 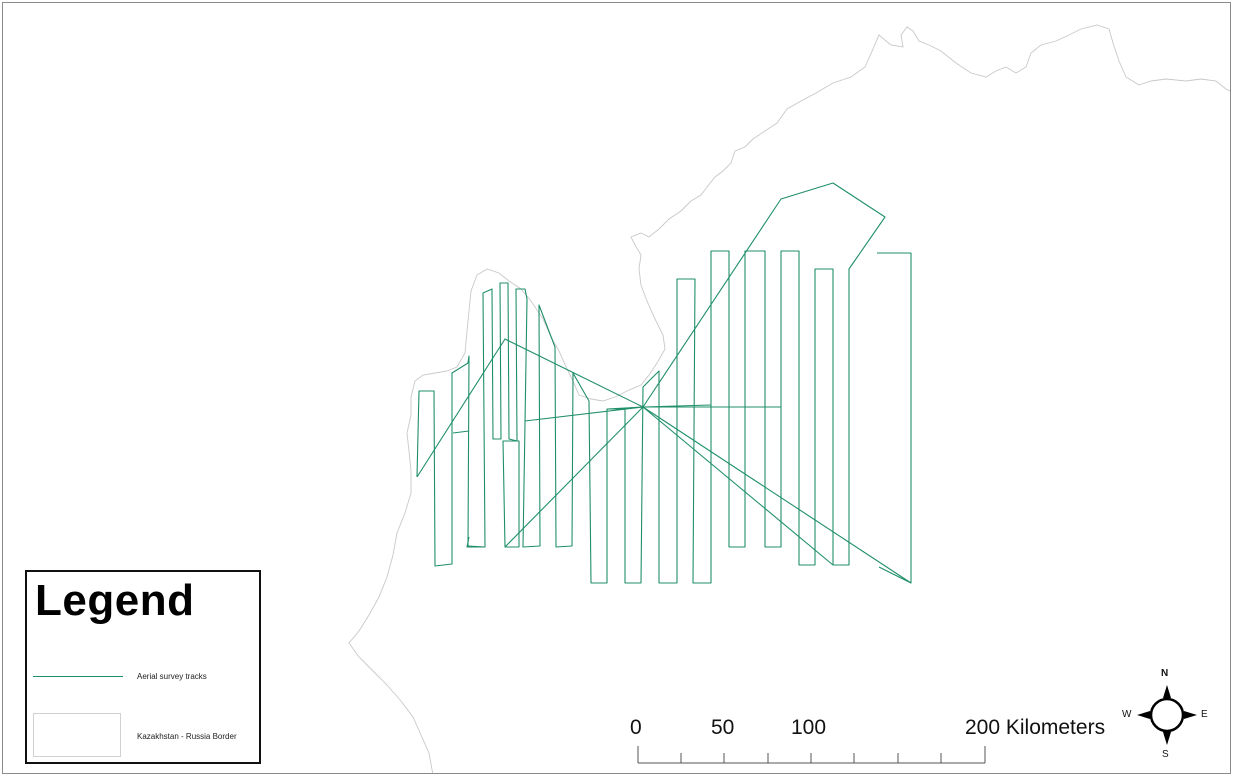 I want to click on legend-label-border: Kazakhstan - Russia Border, so click(x=187, y=736).